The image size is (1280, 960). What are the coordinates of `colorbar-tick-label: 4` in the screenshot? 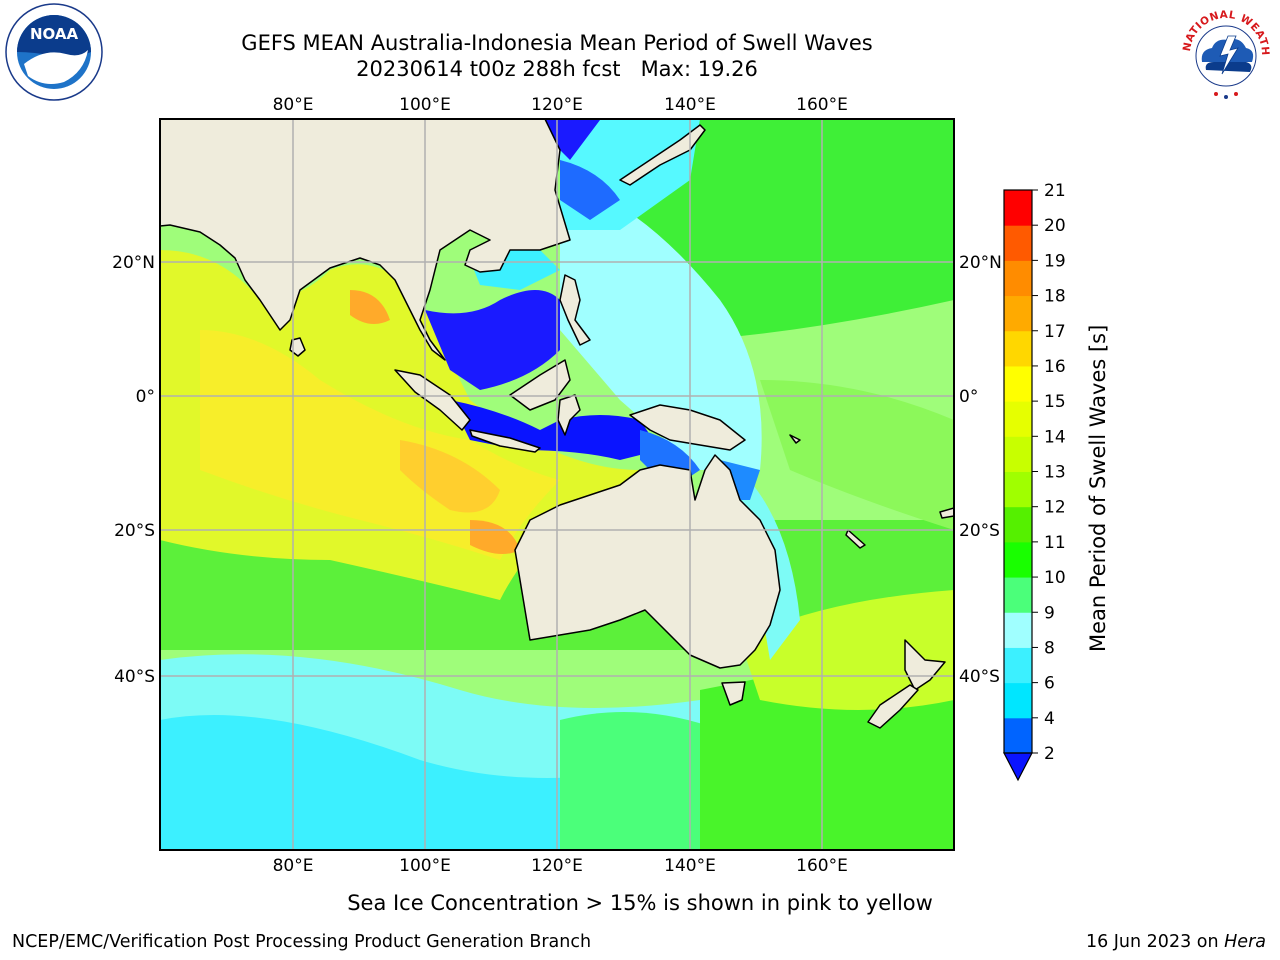 It's located at (1049, 719).